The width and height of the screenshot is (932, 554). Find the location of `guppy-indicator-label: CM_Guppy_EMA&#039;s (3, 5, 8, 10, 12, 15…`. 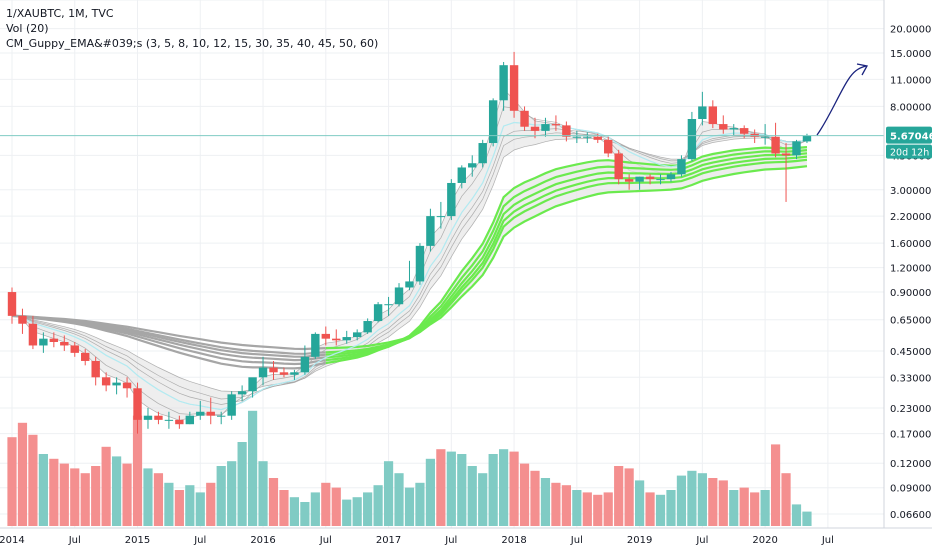

guppy-indicator-label: CM_Guppy_EMA&#039;s (3, 5, 8, 10, 12, 15… is located at coordinates (192, 43).